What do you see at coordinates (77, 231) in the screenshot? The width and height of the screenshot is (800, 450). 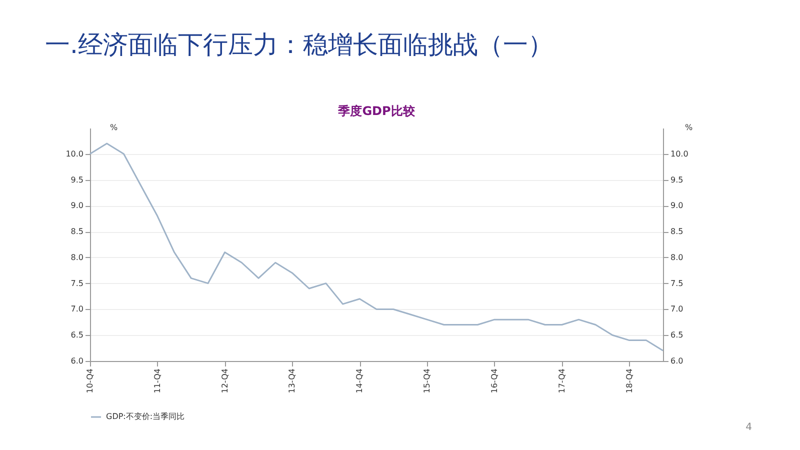 I see `y-tick-label: 8.5` at bounding box center [77, 231].